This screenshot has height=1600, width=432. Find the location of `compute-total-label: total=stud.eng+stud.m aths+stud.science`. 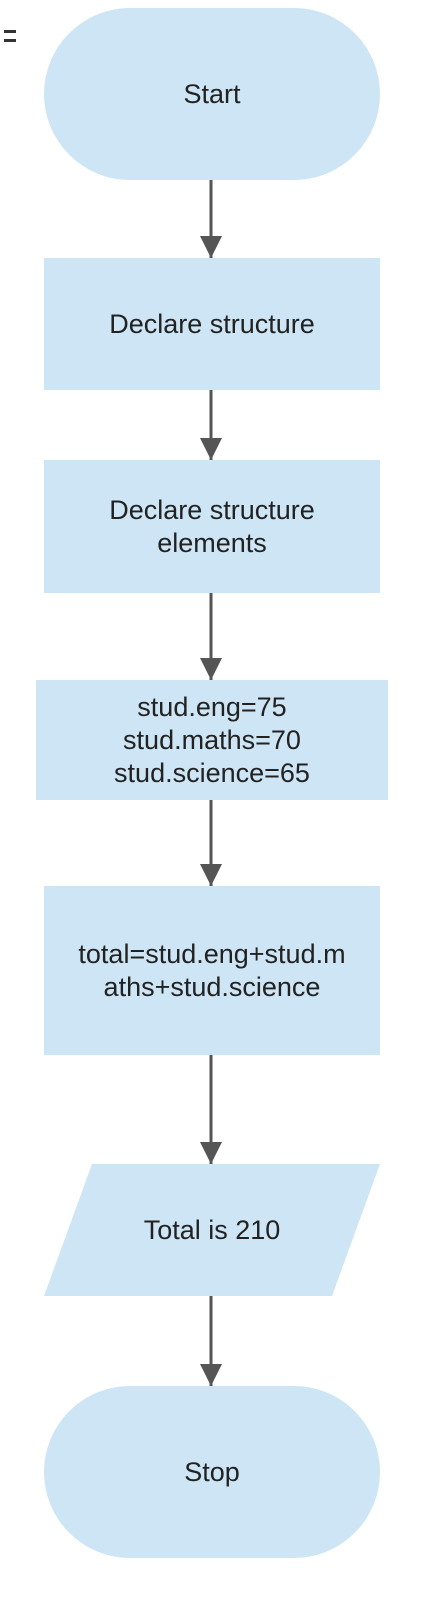

compute-total-label: total=stud.eng+stud.m aths+stud.science is located at coordinates (212, 970).